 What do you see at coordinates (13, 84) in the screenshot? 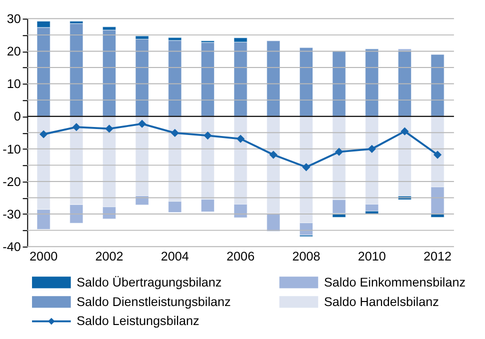
I see `y-tick-label: 10` at bounding box center [13, 84].